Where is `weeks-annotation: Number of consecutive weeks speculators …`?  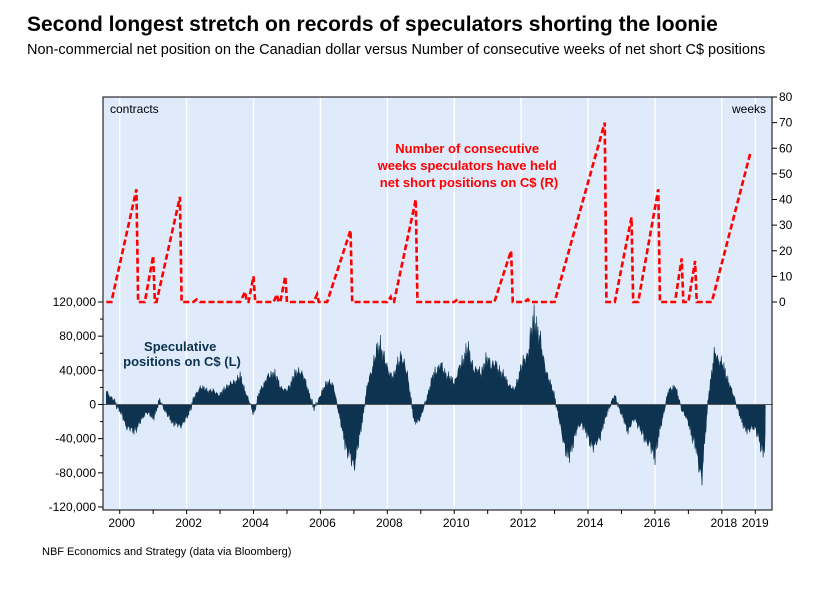
weeks-annotation: Number of consecutive weeks speculators … is located at coordinates (469, 165).